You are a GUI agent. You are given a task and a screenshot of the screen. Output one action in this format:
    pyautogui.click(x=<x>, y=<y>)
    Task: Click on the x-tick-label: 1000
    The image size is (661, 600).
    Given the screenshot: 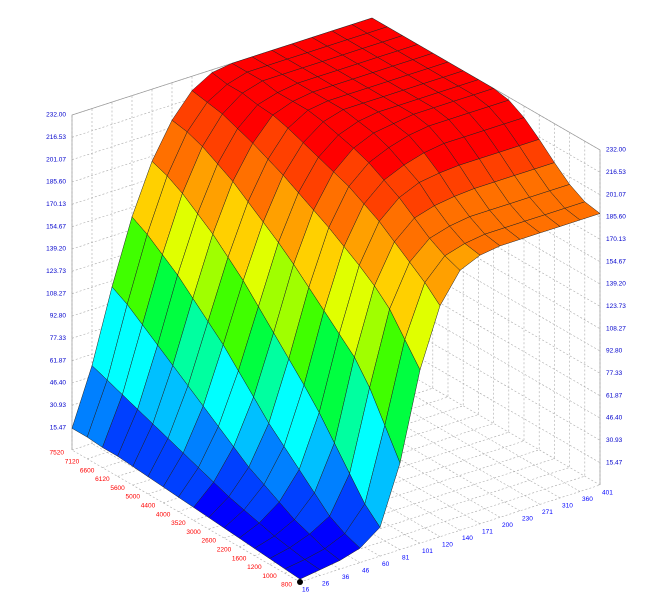 What is the action you would take?
    pyautogui.click(x=269, y=576)
    